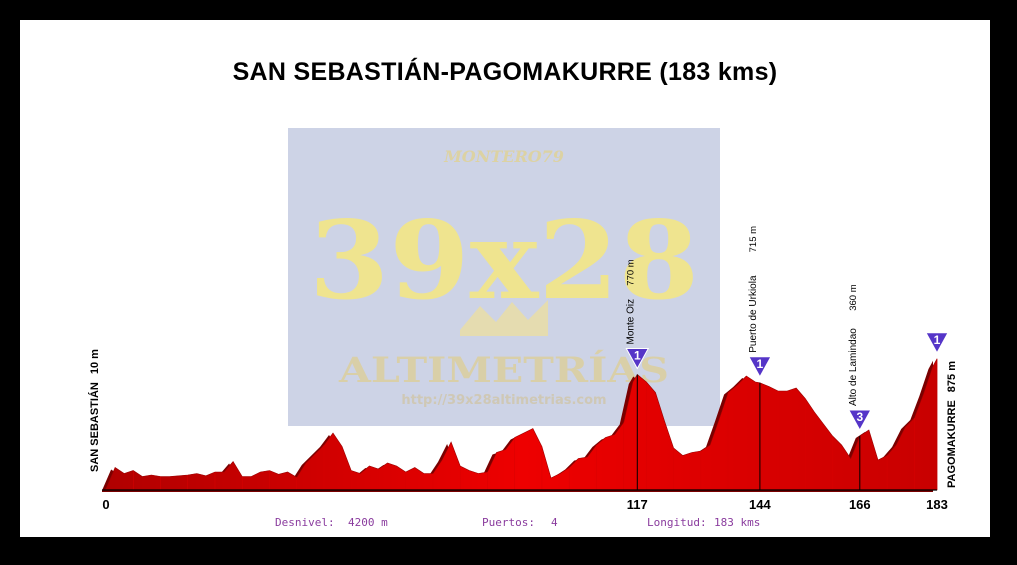 This screenshot has height=565, width=1017. I want to click on watermark-subtitle: ALTIMETRÍAS, so click(503, 370).